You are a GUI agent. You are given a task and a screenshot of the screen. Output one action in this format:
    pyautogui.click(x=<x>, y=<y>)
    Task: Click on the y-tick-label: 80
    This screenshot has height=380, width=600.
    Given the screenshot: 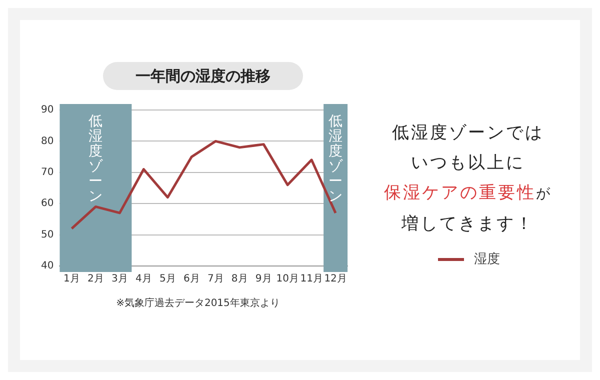 What is the action you would take?
    pyautogui.click(x=47, y=141)
    